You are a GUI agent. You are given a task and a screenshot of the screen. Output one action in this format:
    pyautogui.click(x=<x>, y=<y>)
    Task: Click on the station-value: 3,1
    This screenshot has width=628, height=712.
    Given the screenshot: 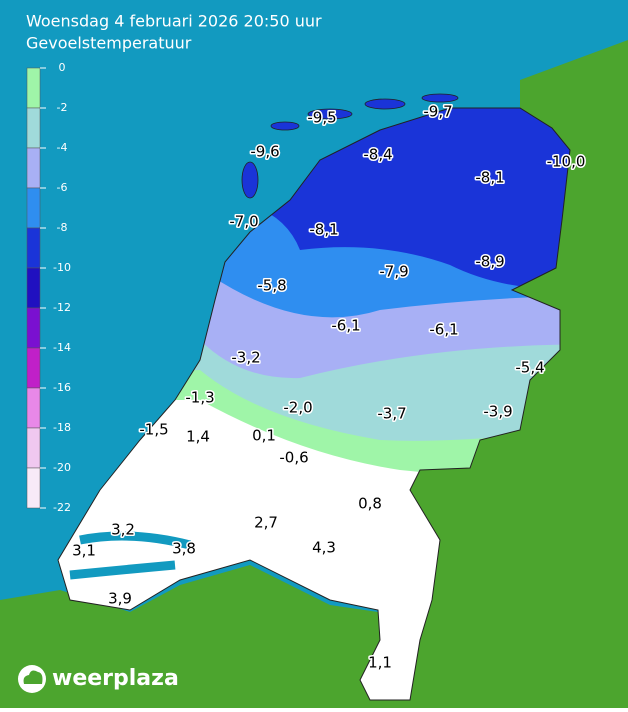 What is the action you would take?
    pyautogui.click(x=84, y=551)
    